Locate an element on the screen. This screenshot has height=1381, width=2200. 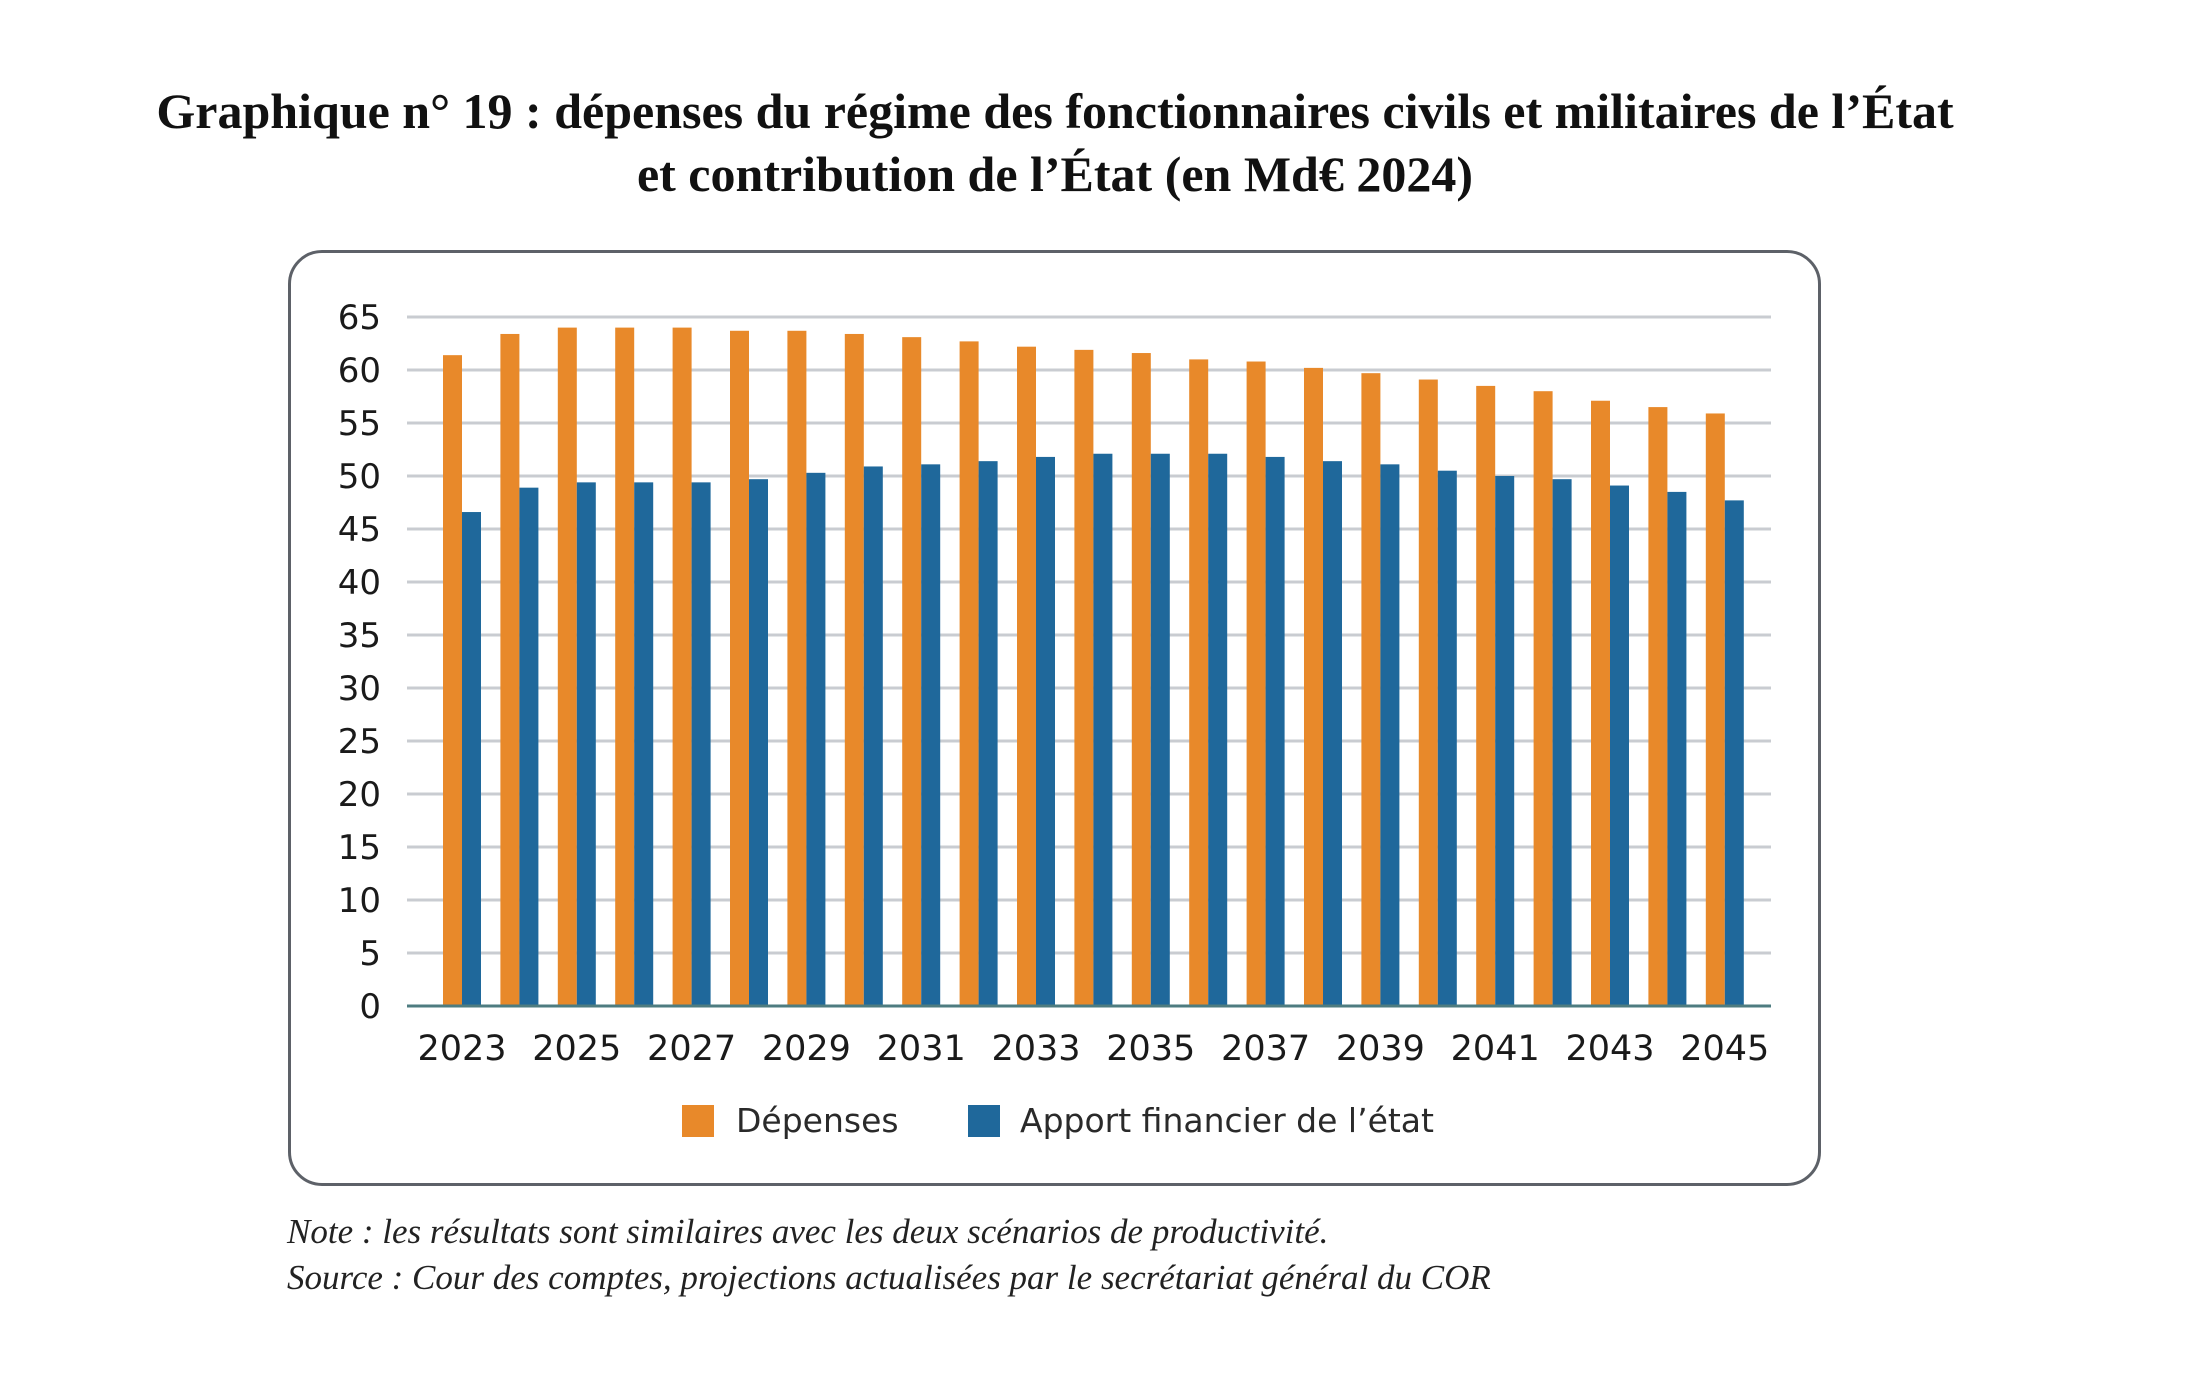
bar-depenses-2035 is located at coordinates (1141, 679).